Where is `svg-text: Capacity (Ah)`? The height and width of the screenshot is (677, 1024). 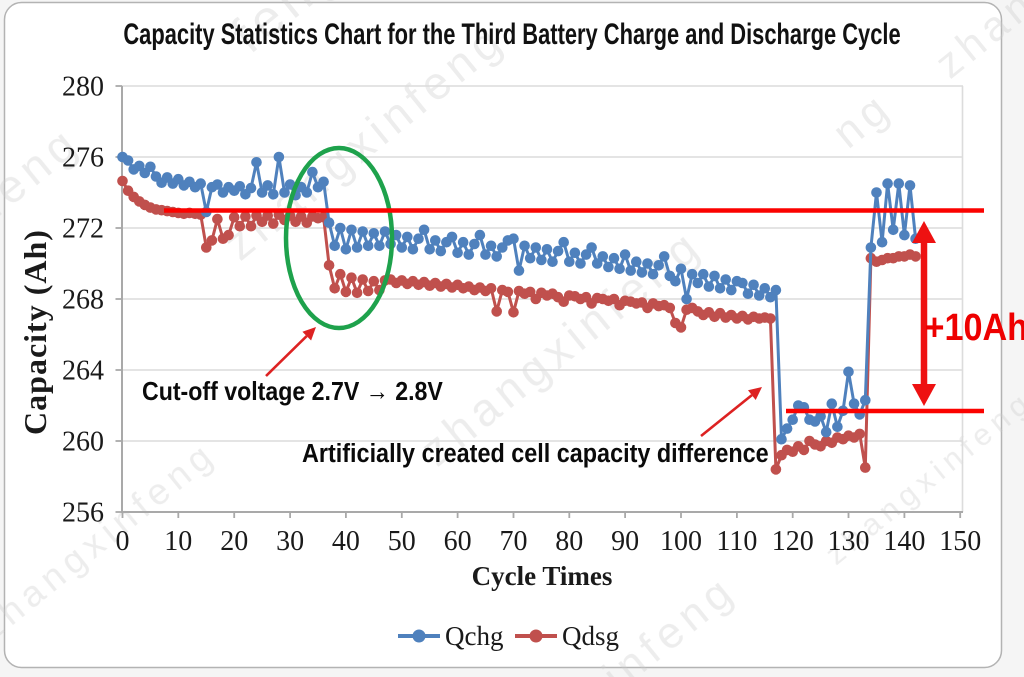
svg-text: Capacity (Ah) is located at coordinates (35, 332).